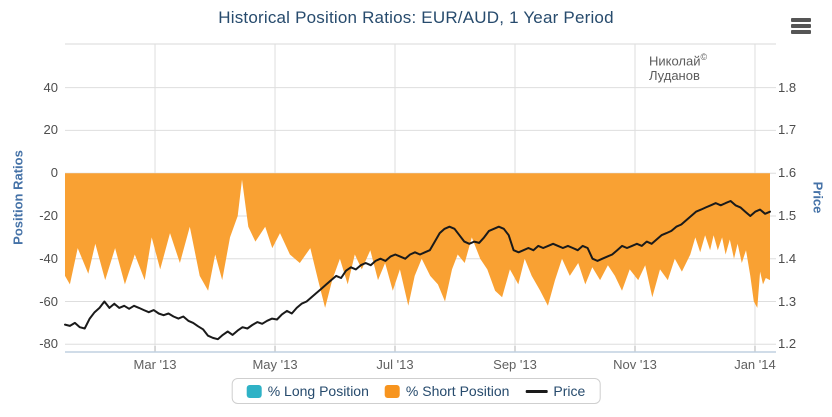 Image resolution: width=832 pixels, height=417 pixels. I want to click on watermark: Николай© Луданов, so click(678, 68).